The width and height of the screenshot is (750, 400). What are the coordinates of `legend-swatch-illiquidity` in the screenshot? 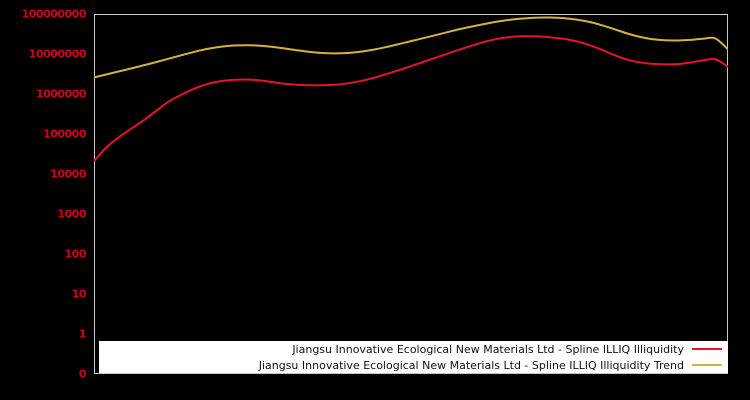 It's located at (707, 349).